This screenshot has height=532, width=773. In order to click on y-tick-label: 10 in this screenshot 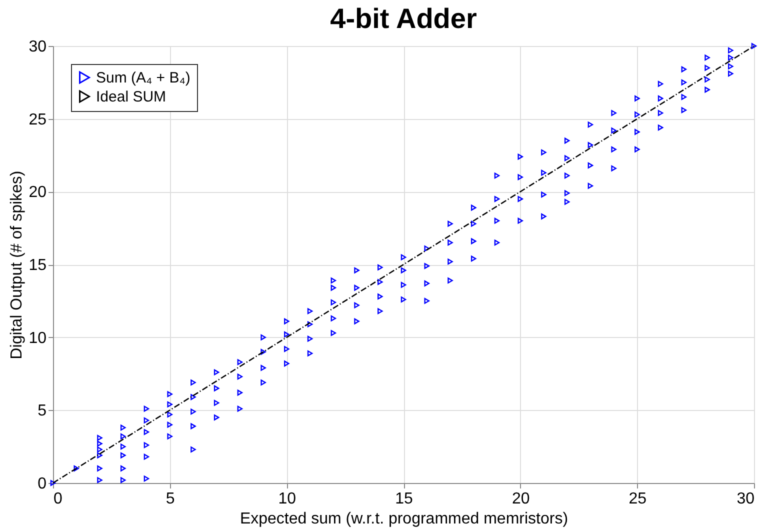, I will do `click(37, 338)`.